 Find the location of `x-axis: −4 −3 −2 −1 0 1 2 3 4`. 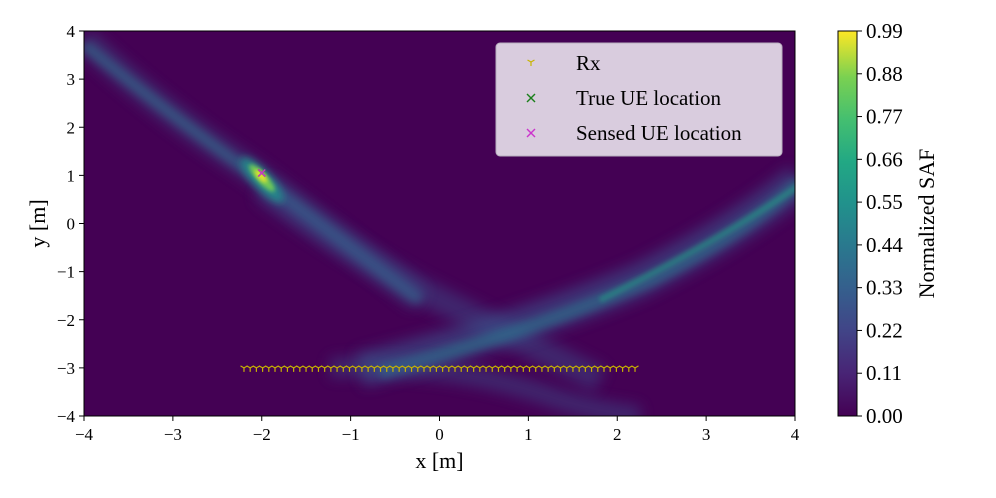

x-axis: −4 −3 −2 −1 0 1 2 3 4 is located at coordinates (437, 430).